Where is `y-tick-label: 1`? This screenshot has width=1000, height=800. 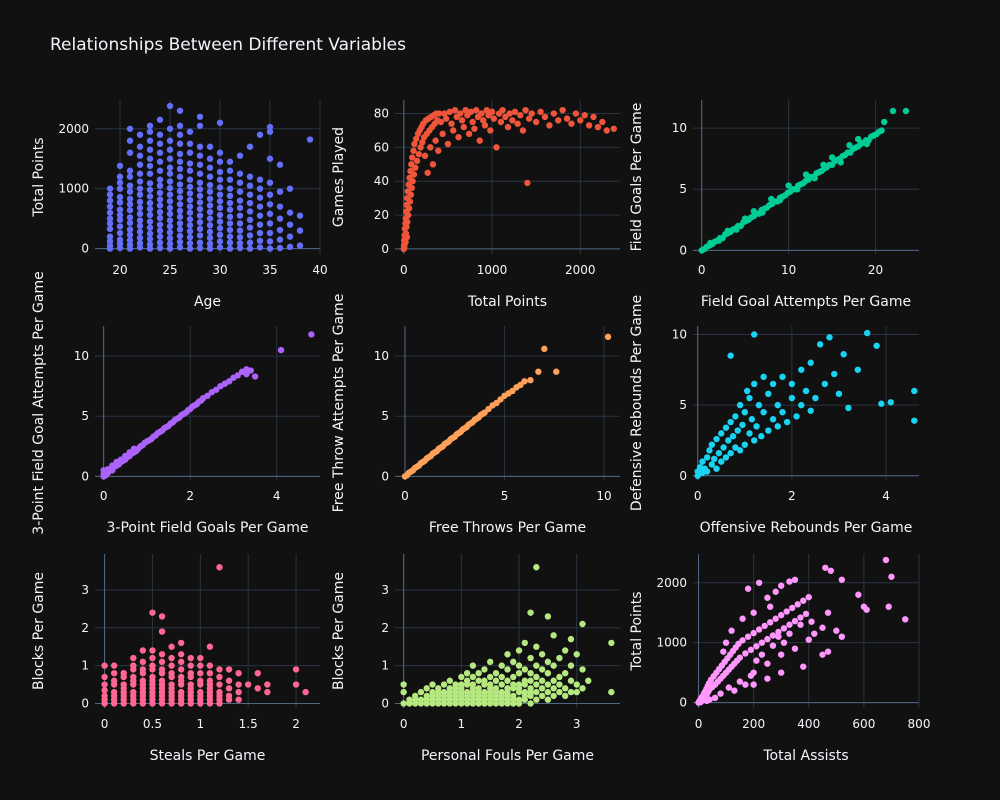 y-tick-label: 1 is located at coordinates (385, 666).